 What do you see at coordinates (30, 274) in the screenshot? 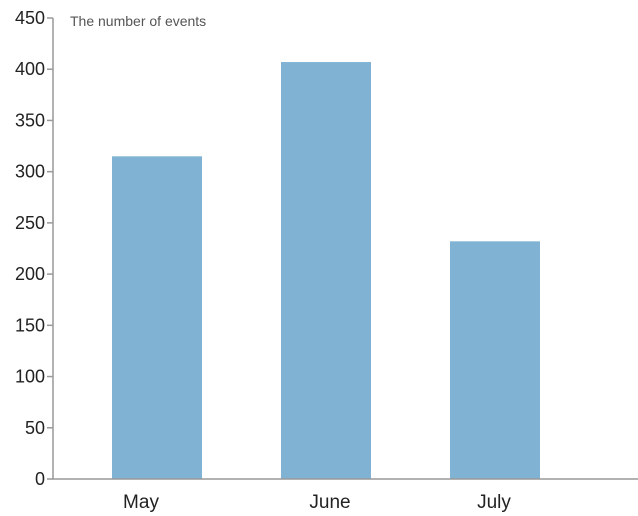
I see `y-tick-label: 200` at bounding box center [30, 274].